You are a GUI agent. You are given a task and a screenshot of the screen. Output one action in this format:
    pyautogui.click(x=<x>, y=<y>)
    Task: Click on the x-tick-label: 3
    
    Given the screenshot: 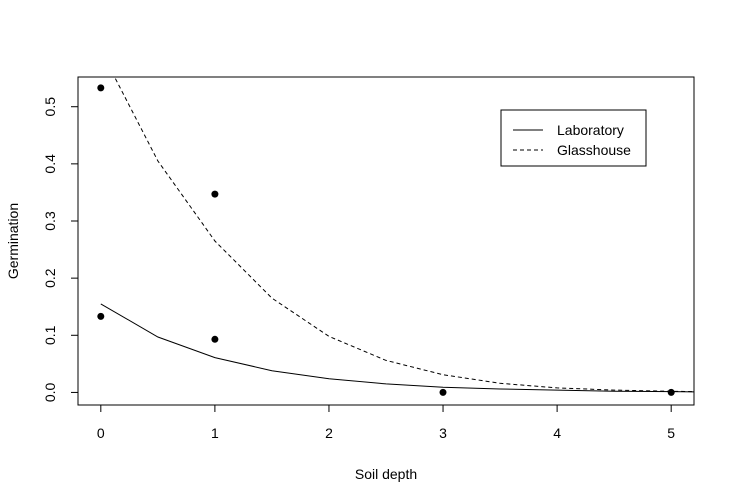 What is the action you would take?
    pyautogui.click(x=443, y=433)
    